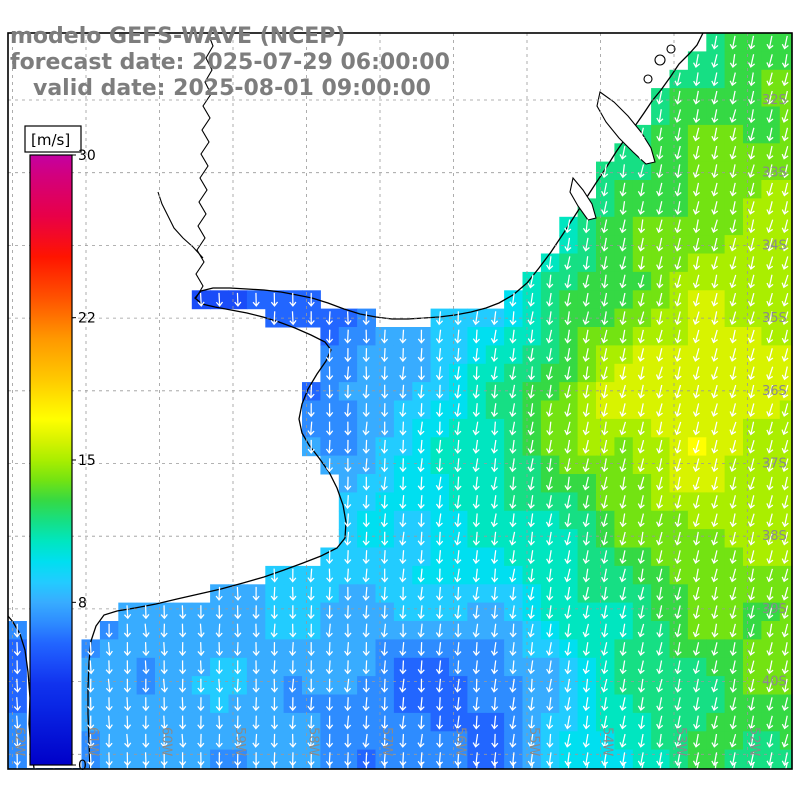 The width and height of the screenshot is (800, 800). What do you see at coordinates (774, 391) in the screenshot?
I see `latitude-label: 36S` at bounding box center [774, 391].